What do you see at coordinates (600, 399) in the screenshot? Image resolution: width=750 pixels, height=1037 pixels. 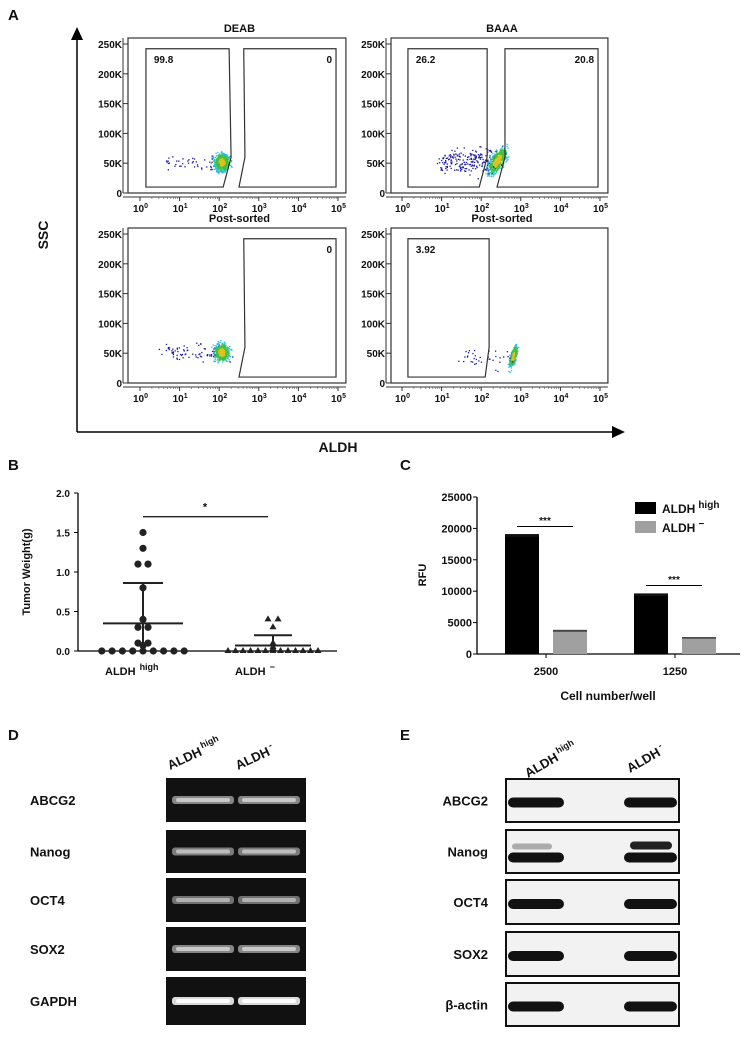 I see `x-tick-label: 10⁵` at bounding box center [600, 399].